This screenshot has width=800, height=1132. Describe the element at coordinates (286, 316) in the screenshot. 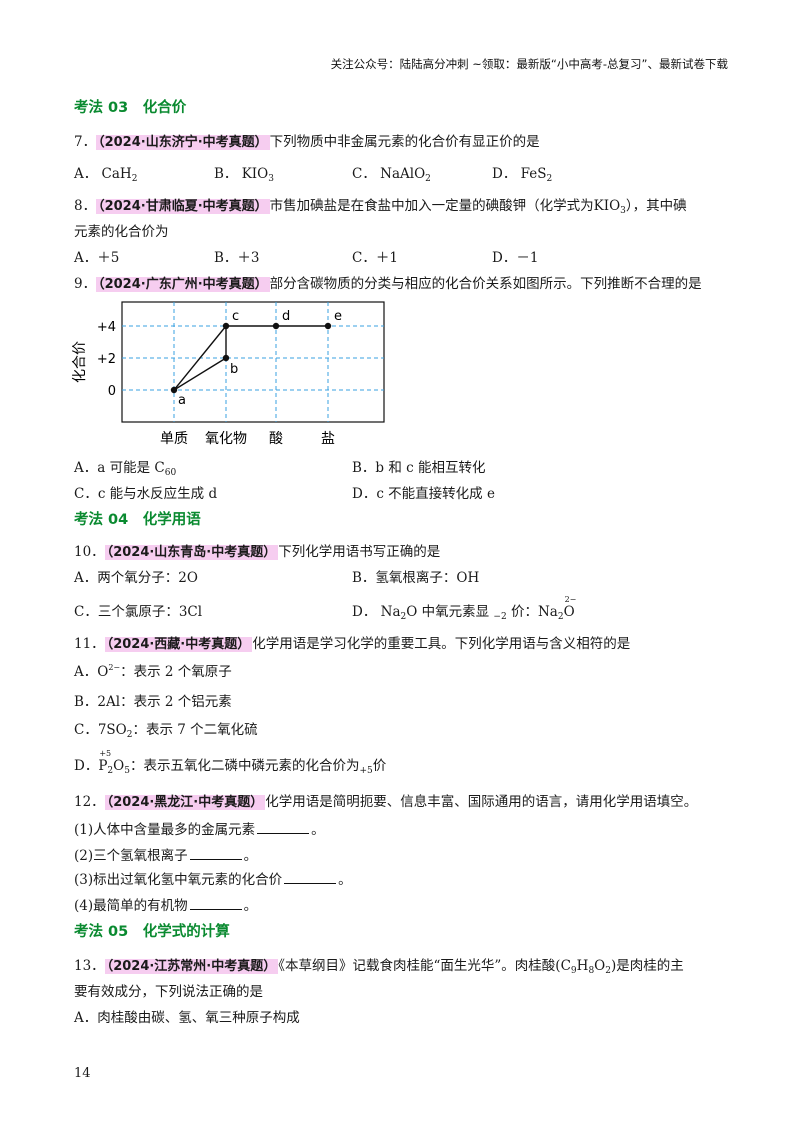

I see `point-label: d` at that location.